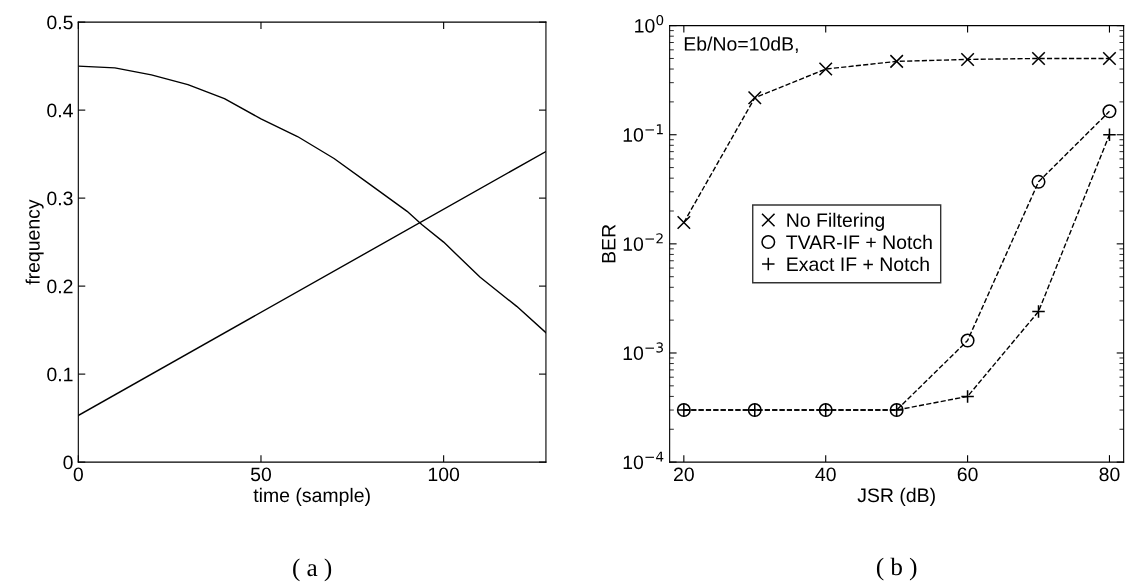  I want to click on y-tick-label: 10$^{0}$, so click(649, 23).